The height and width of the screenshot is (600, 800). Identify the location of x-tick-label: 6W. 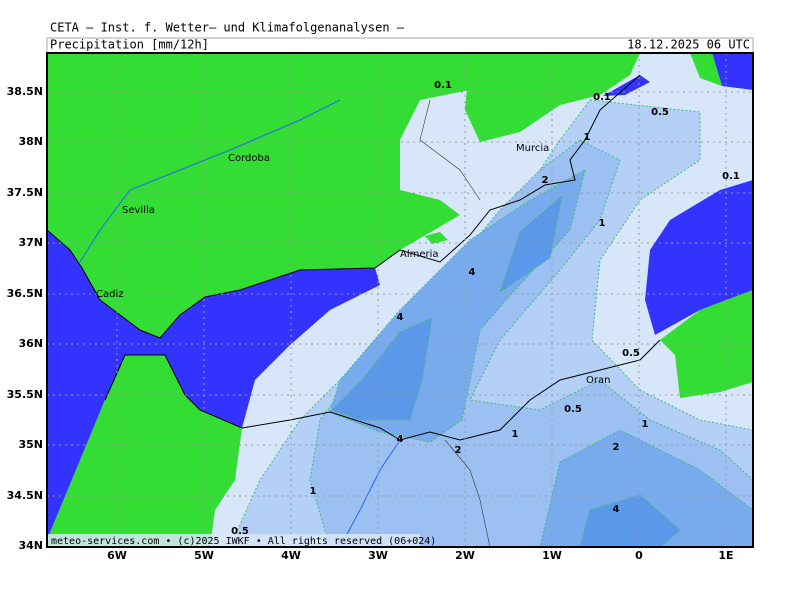
(117, 555).